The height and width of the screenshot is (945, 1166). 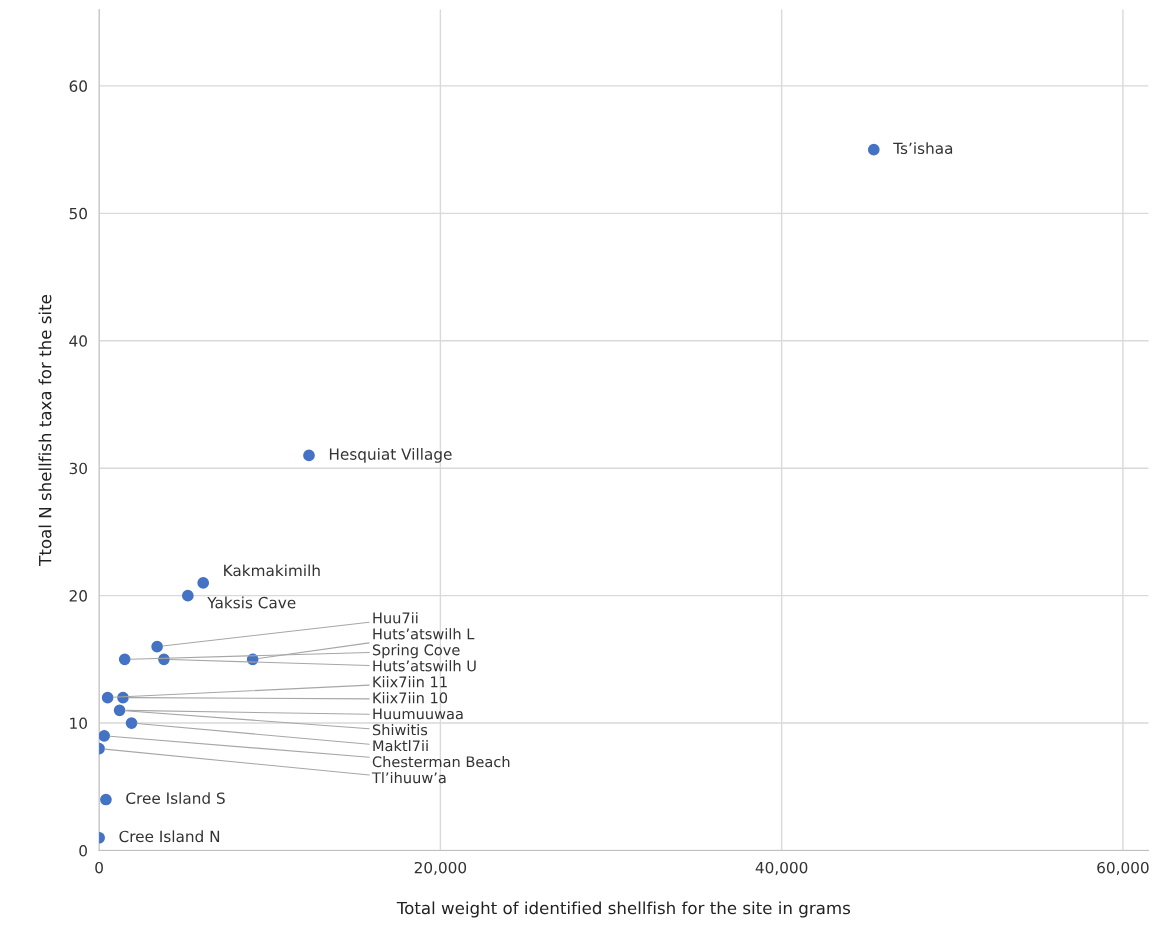 I want to click on annotation: Kakmakimilh, so click(x=272, y=570).